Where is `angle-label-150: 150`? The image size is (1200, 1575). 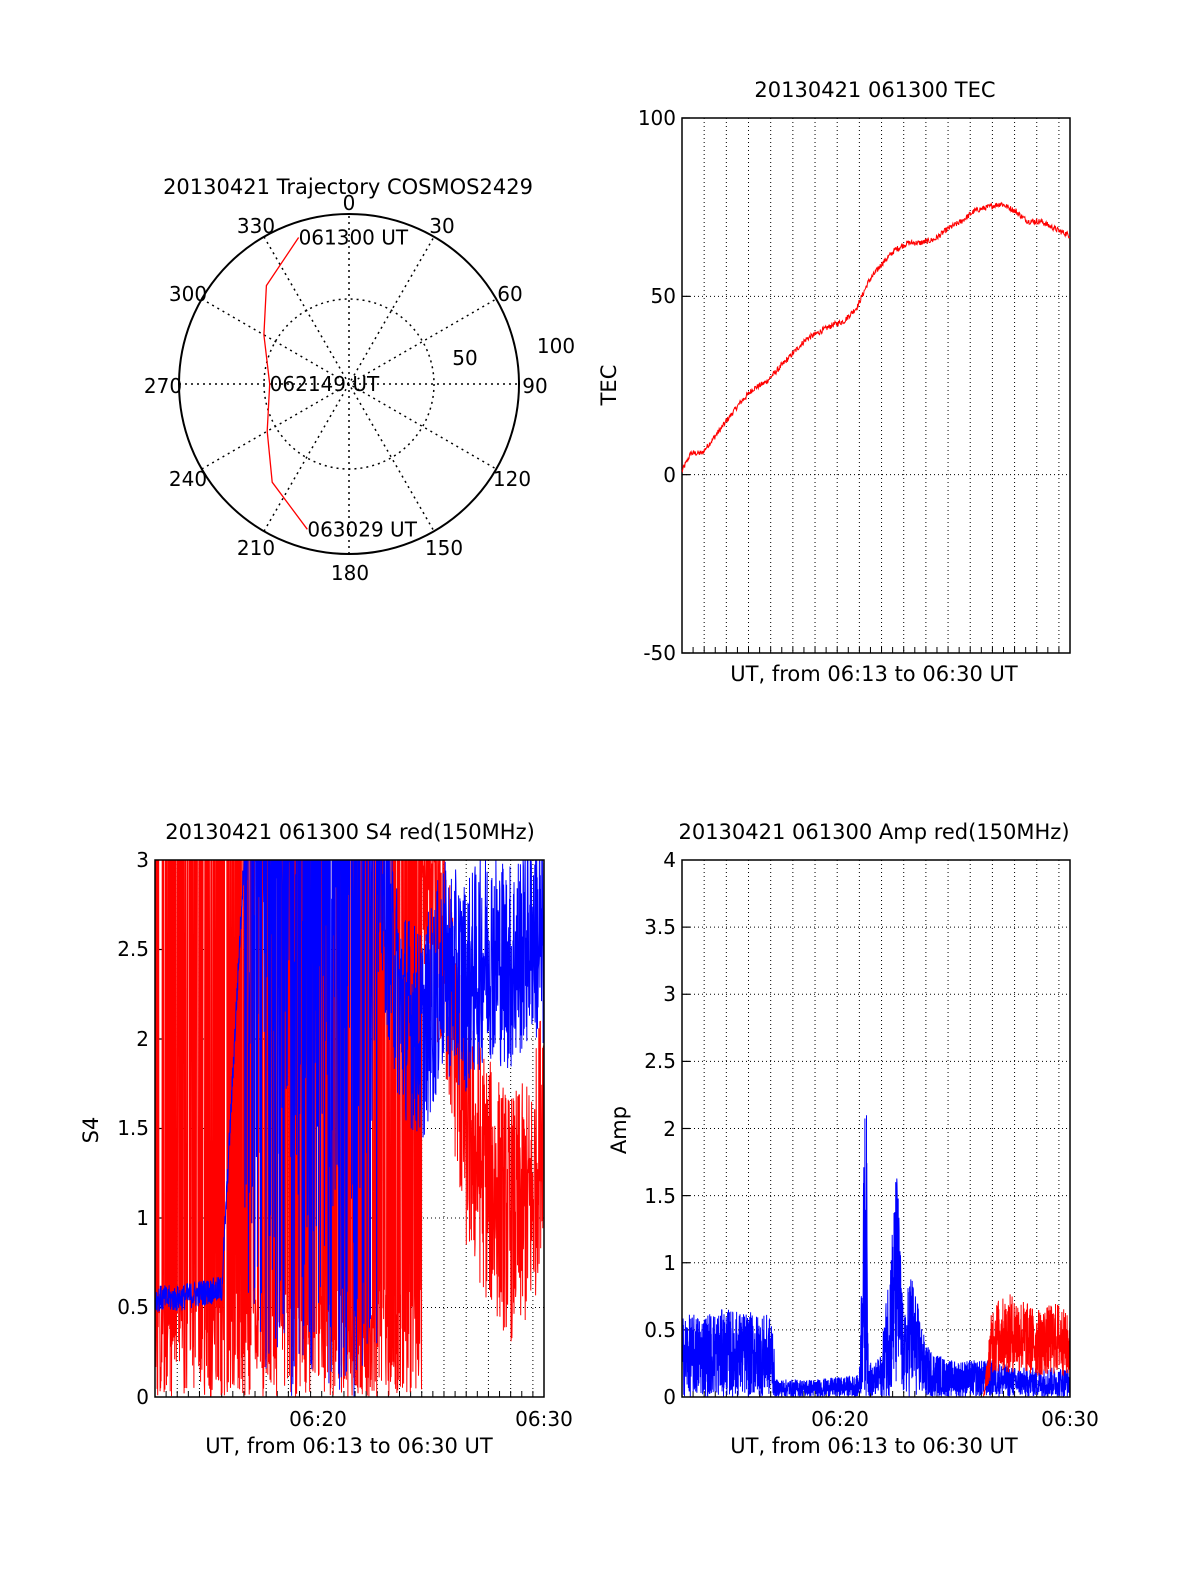 angle-label-150: 150 is located at coordinates (444, 548).